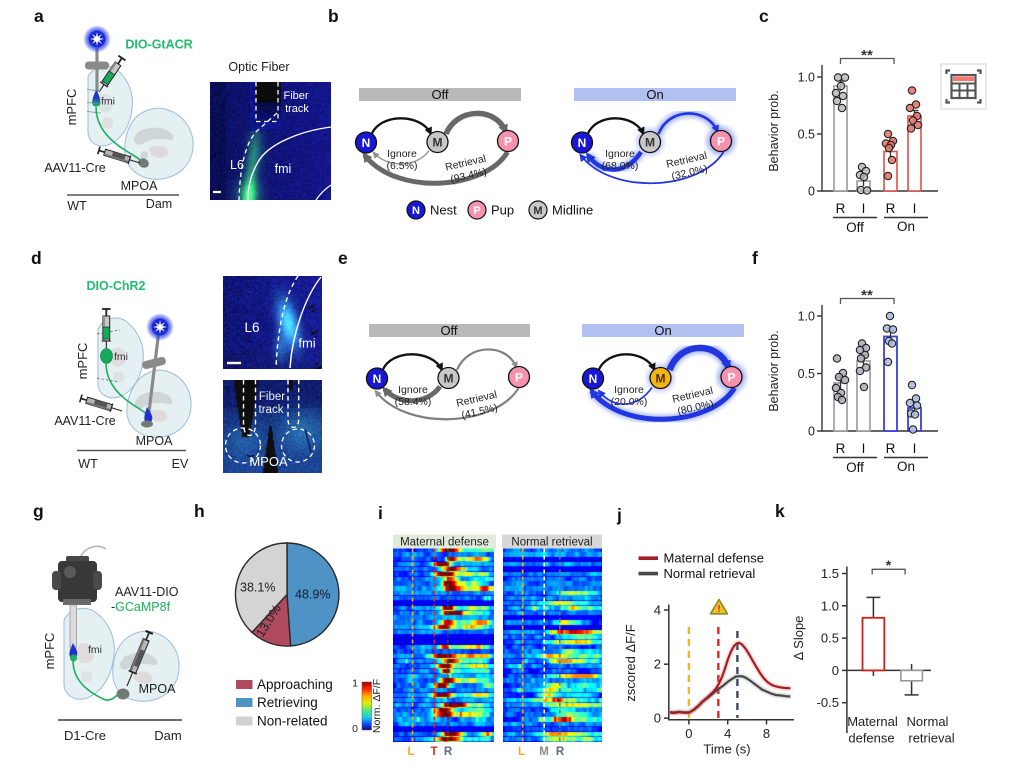 The width and height of the screenshot is (1018, 765). I want to click on svg-text: Optic Fiber, so click(258, 67).